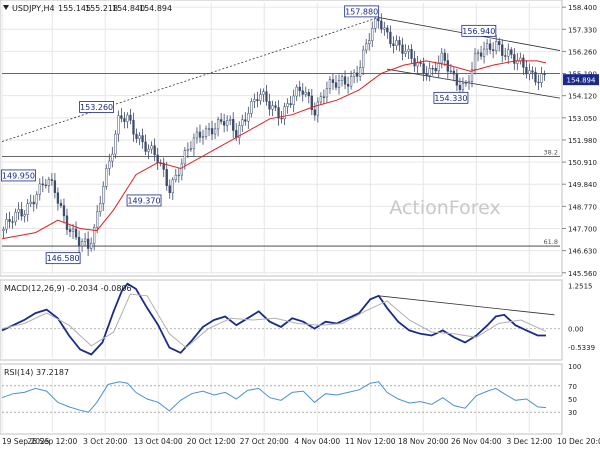 The height and width of the screenshot is (450, 600). I want to click on ohlc-open: 155.145, so click(74, 8).